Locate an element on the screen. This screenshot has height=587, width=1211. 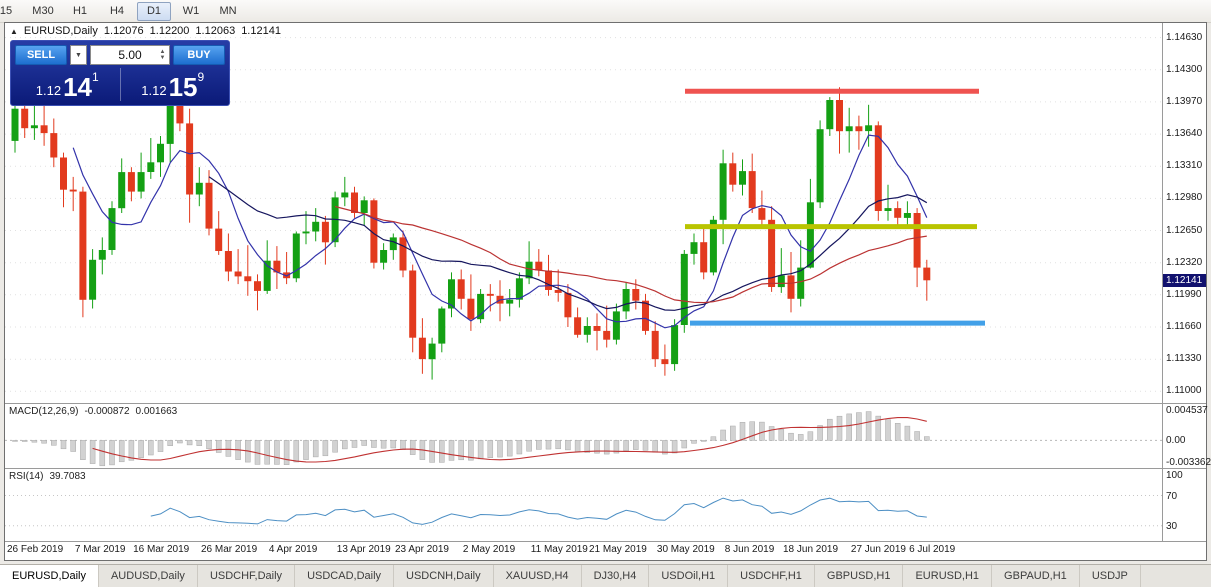
symbol-tab-audusd-daily: AUDUSD,Daily is located at coordinates (148, 576).